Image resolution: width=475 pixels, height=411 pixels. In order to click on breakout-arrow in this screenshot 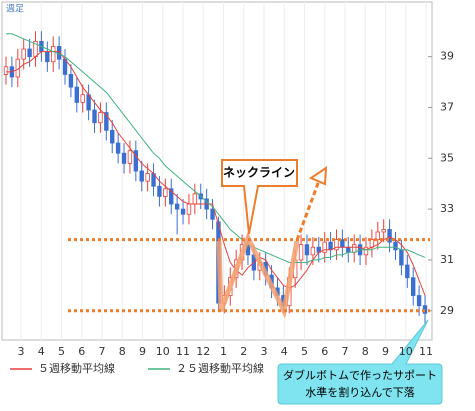, I will do `click(311, 203)`.